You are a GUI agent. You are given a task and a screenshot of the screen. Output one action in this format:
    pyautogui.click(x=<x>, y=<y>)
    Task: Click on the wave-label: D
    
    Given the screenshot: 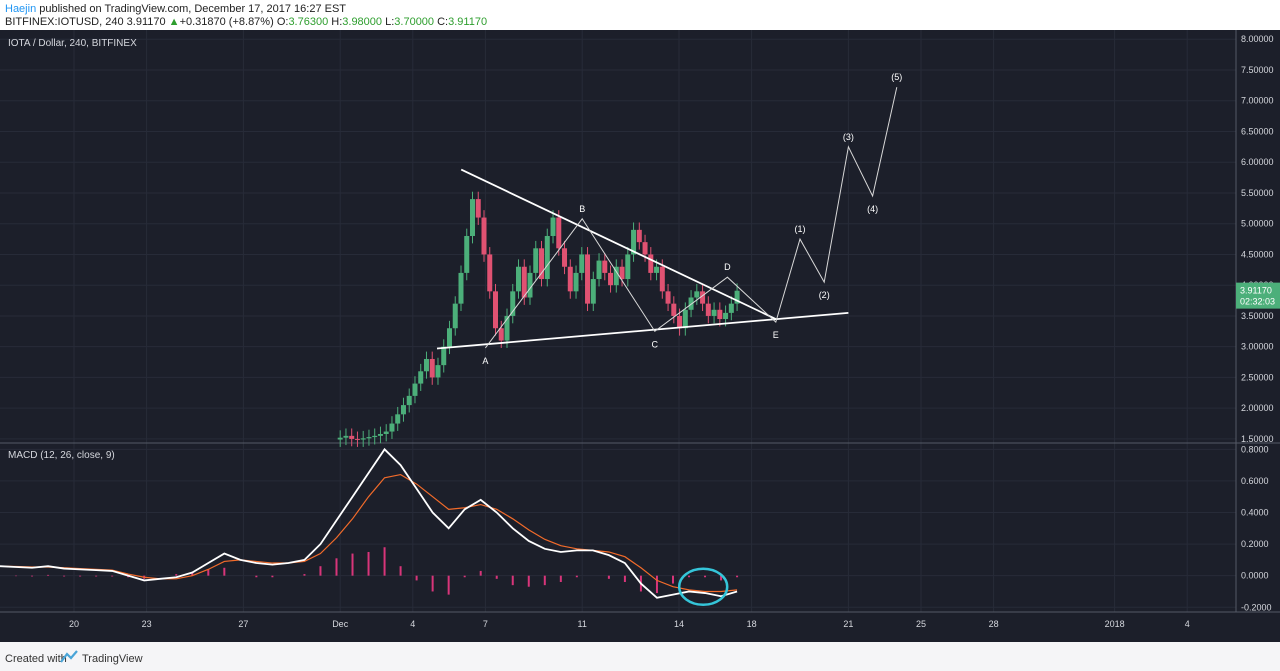 What is the action you would take?
    pyautogui.click(x=727, y=267)
    